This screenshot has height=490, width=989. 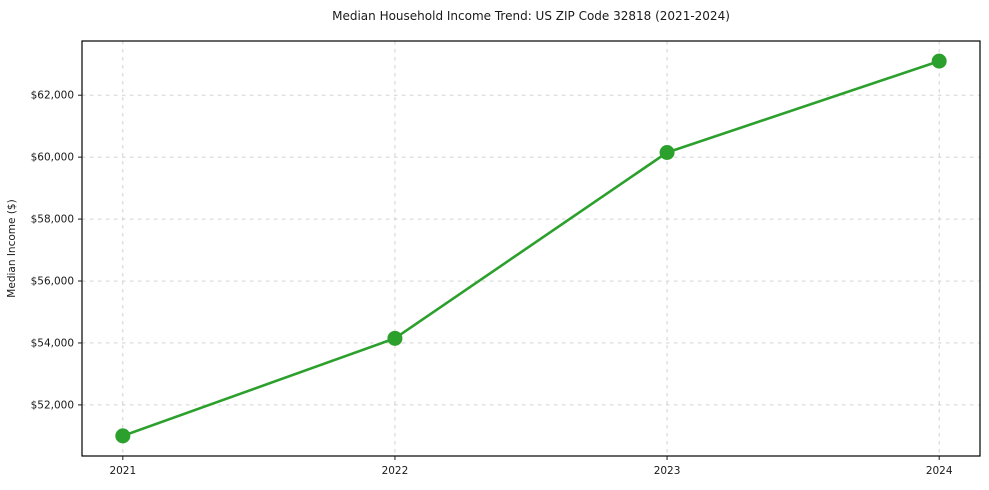 I want to click on y-tick-label: $52,000, so click(x=52, y=405).